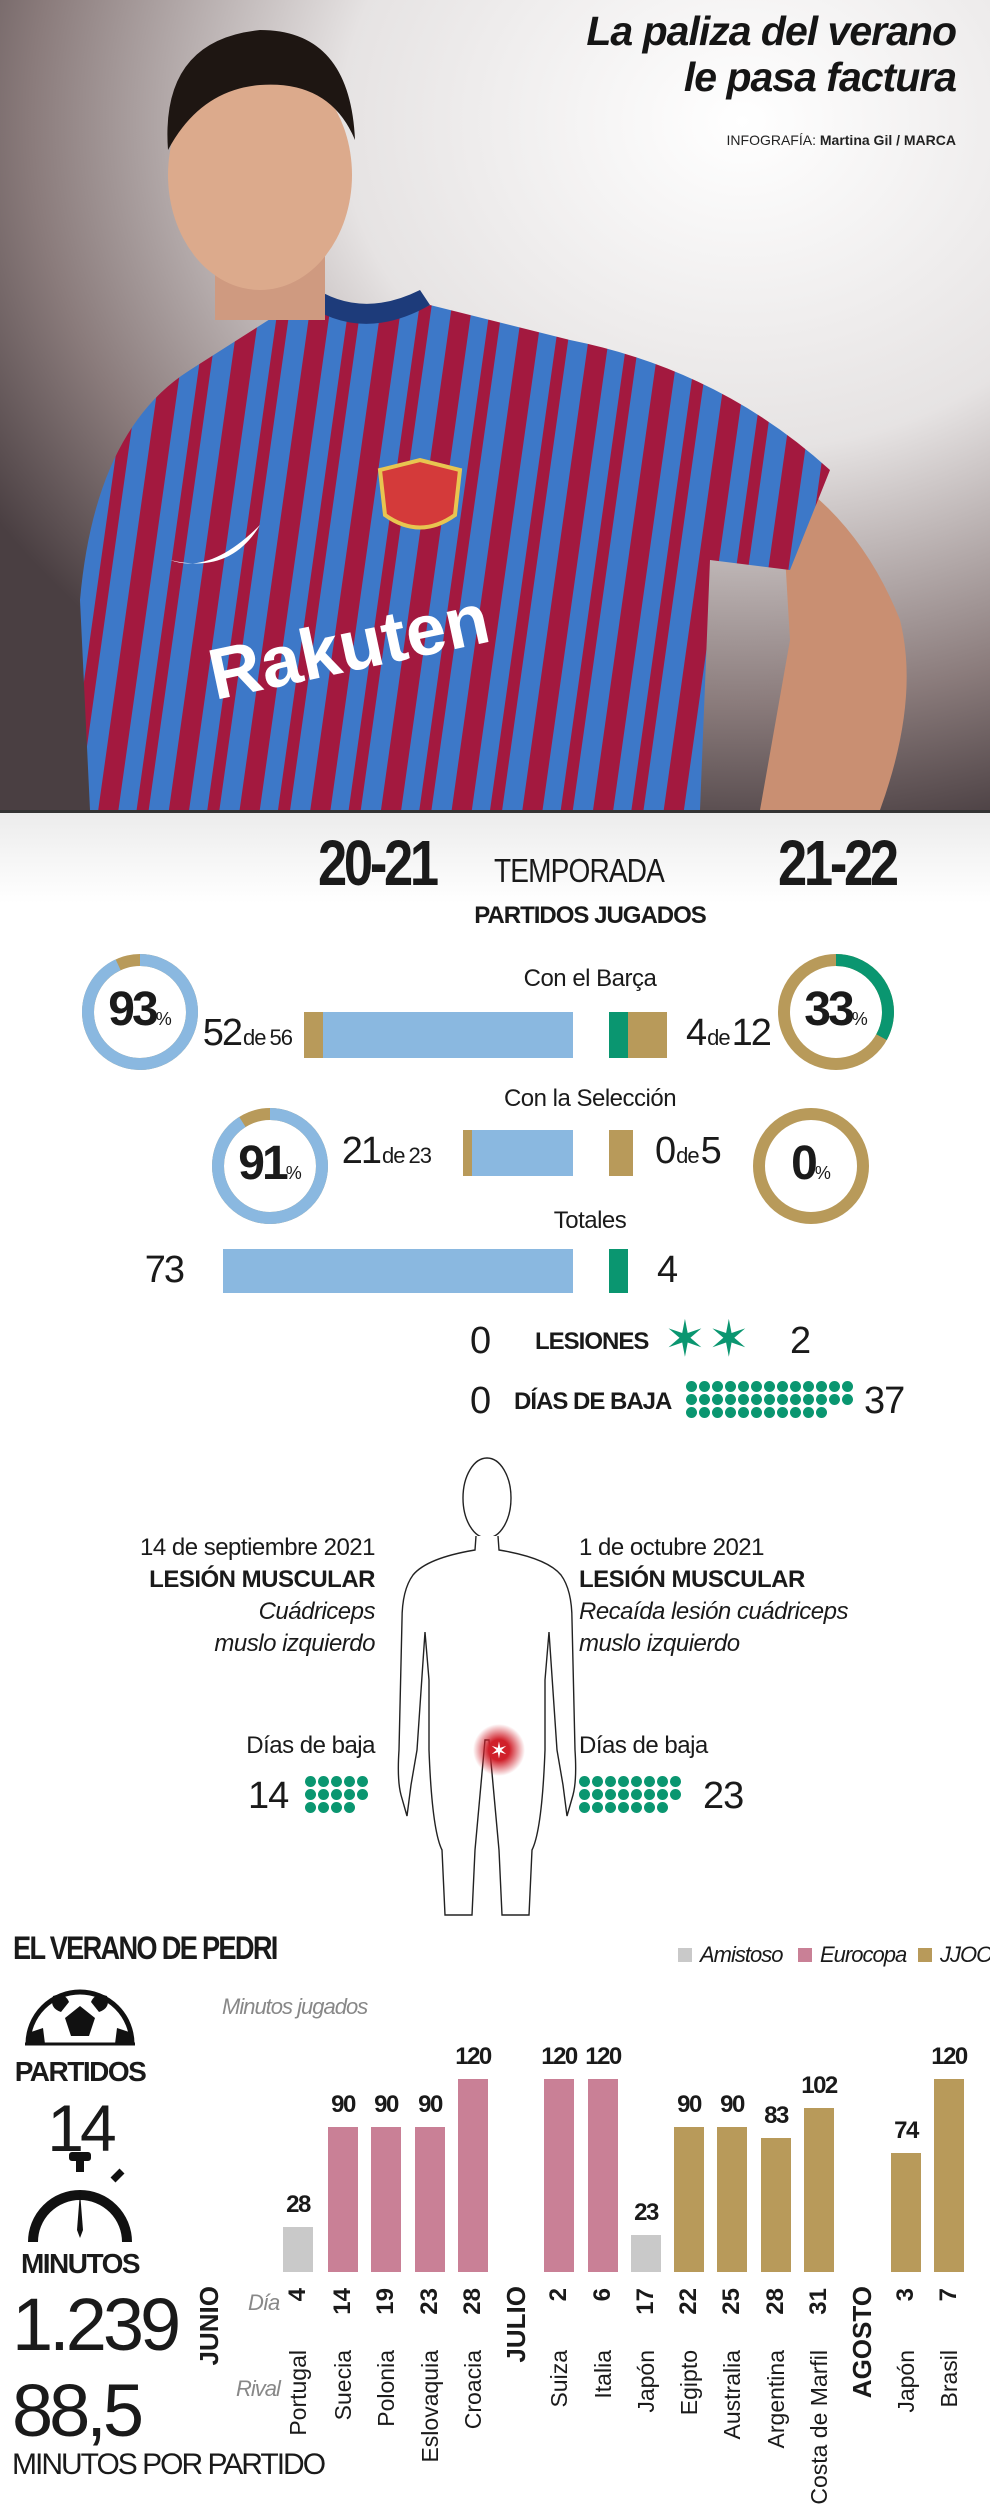 Image resolution: width=990 pixels, height=2505 pixels. What do you see at coordinates (590, 978) in the screenshot?
I see `row-label-barca: Con el Barça` at bounding box center [590, 978].